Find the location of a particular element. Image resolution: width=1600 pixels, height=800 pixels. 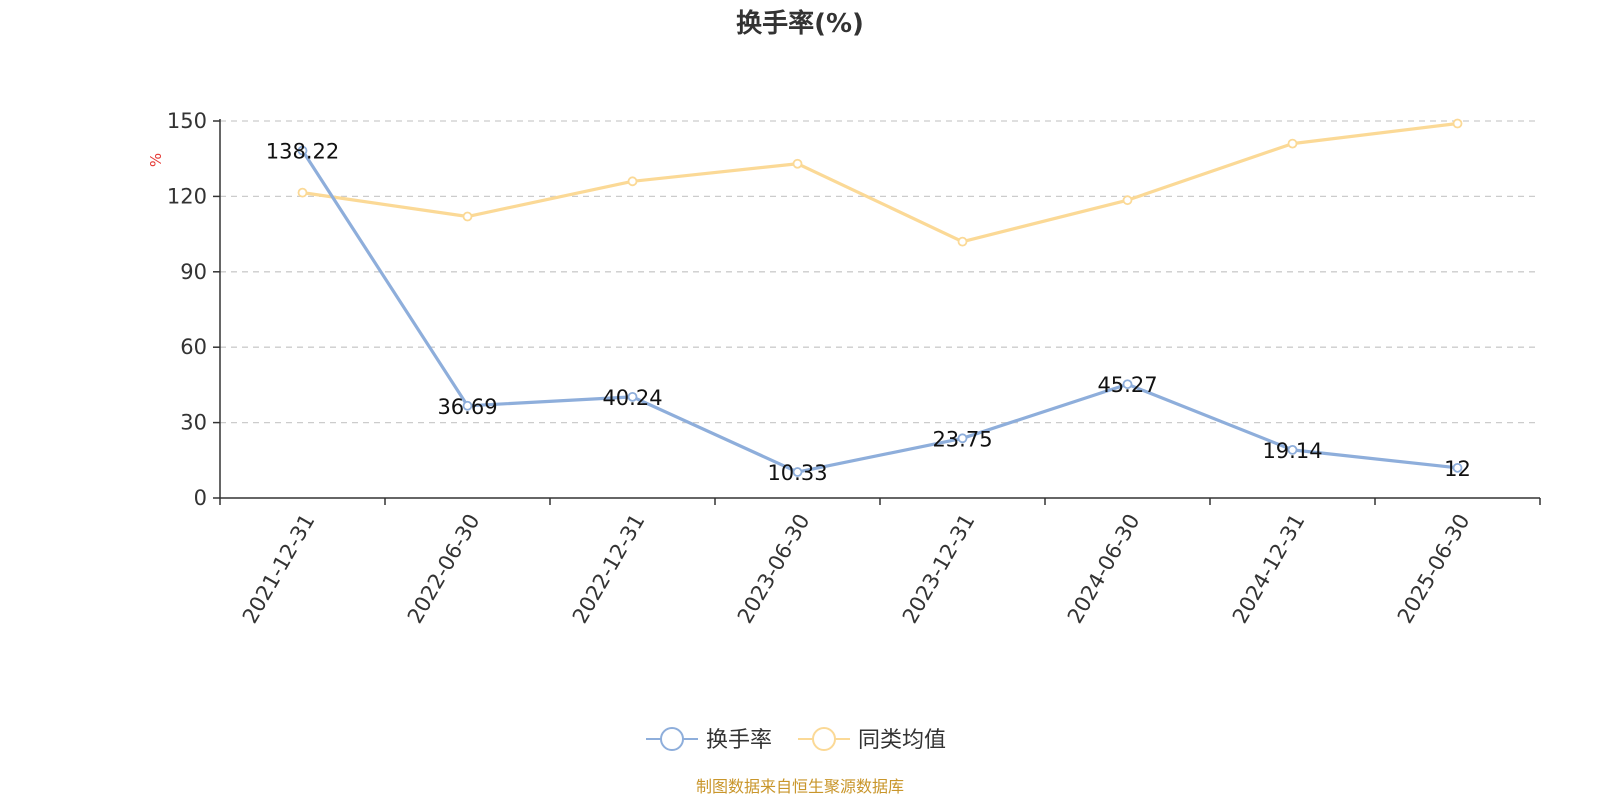

x-tick-label: 2022-06-30 is located at coordinates (444, 569).